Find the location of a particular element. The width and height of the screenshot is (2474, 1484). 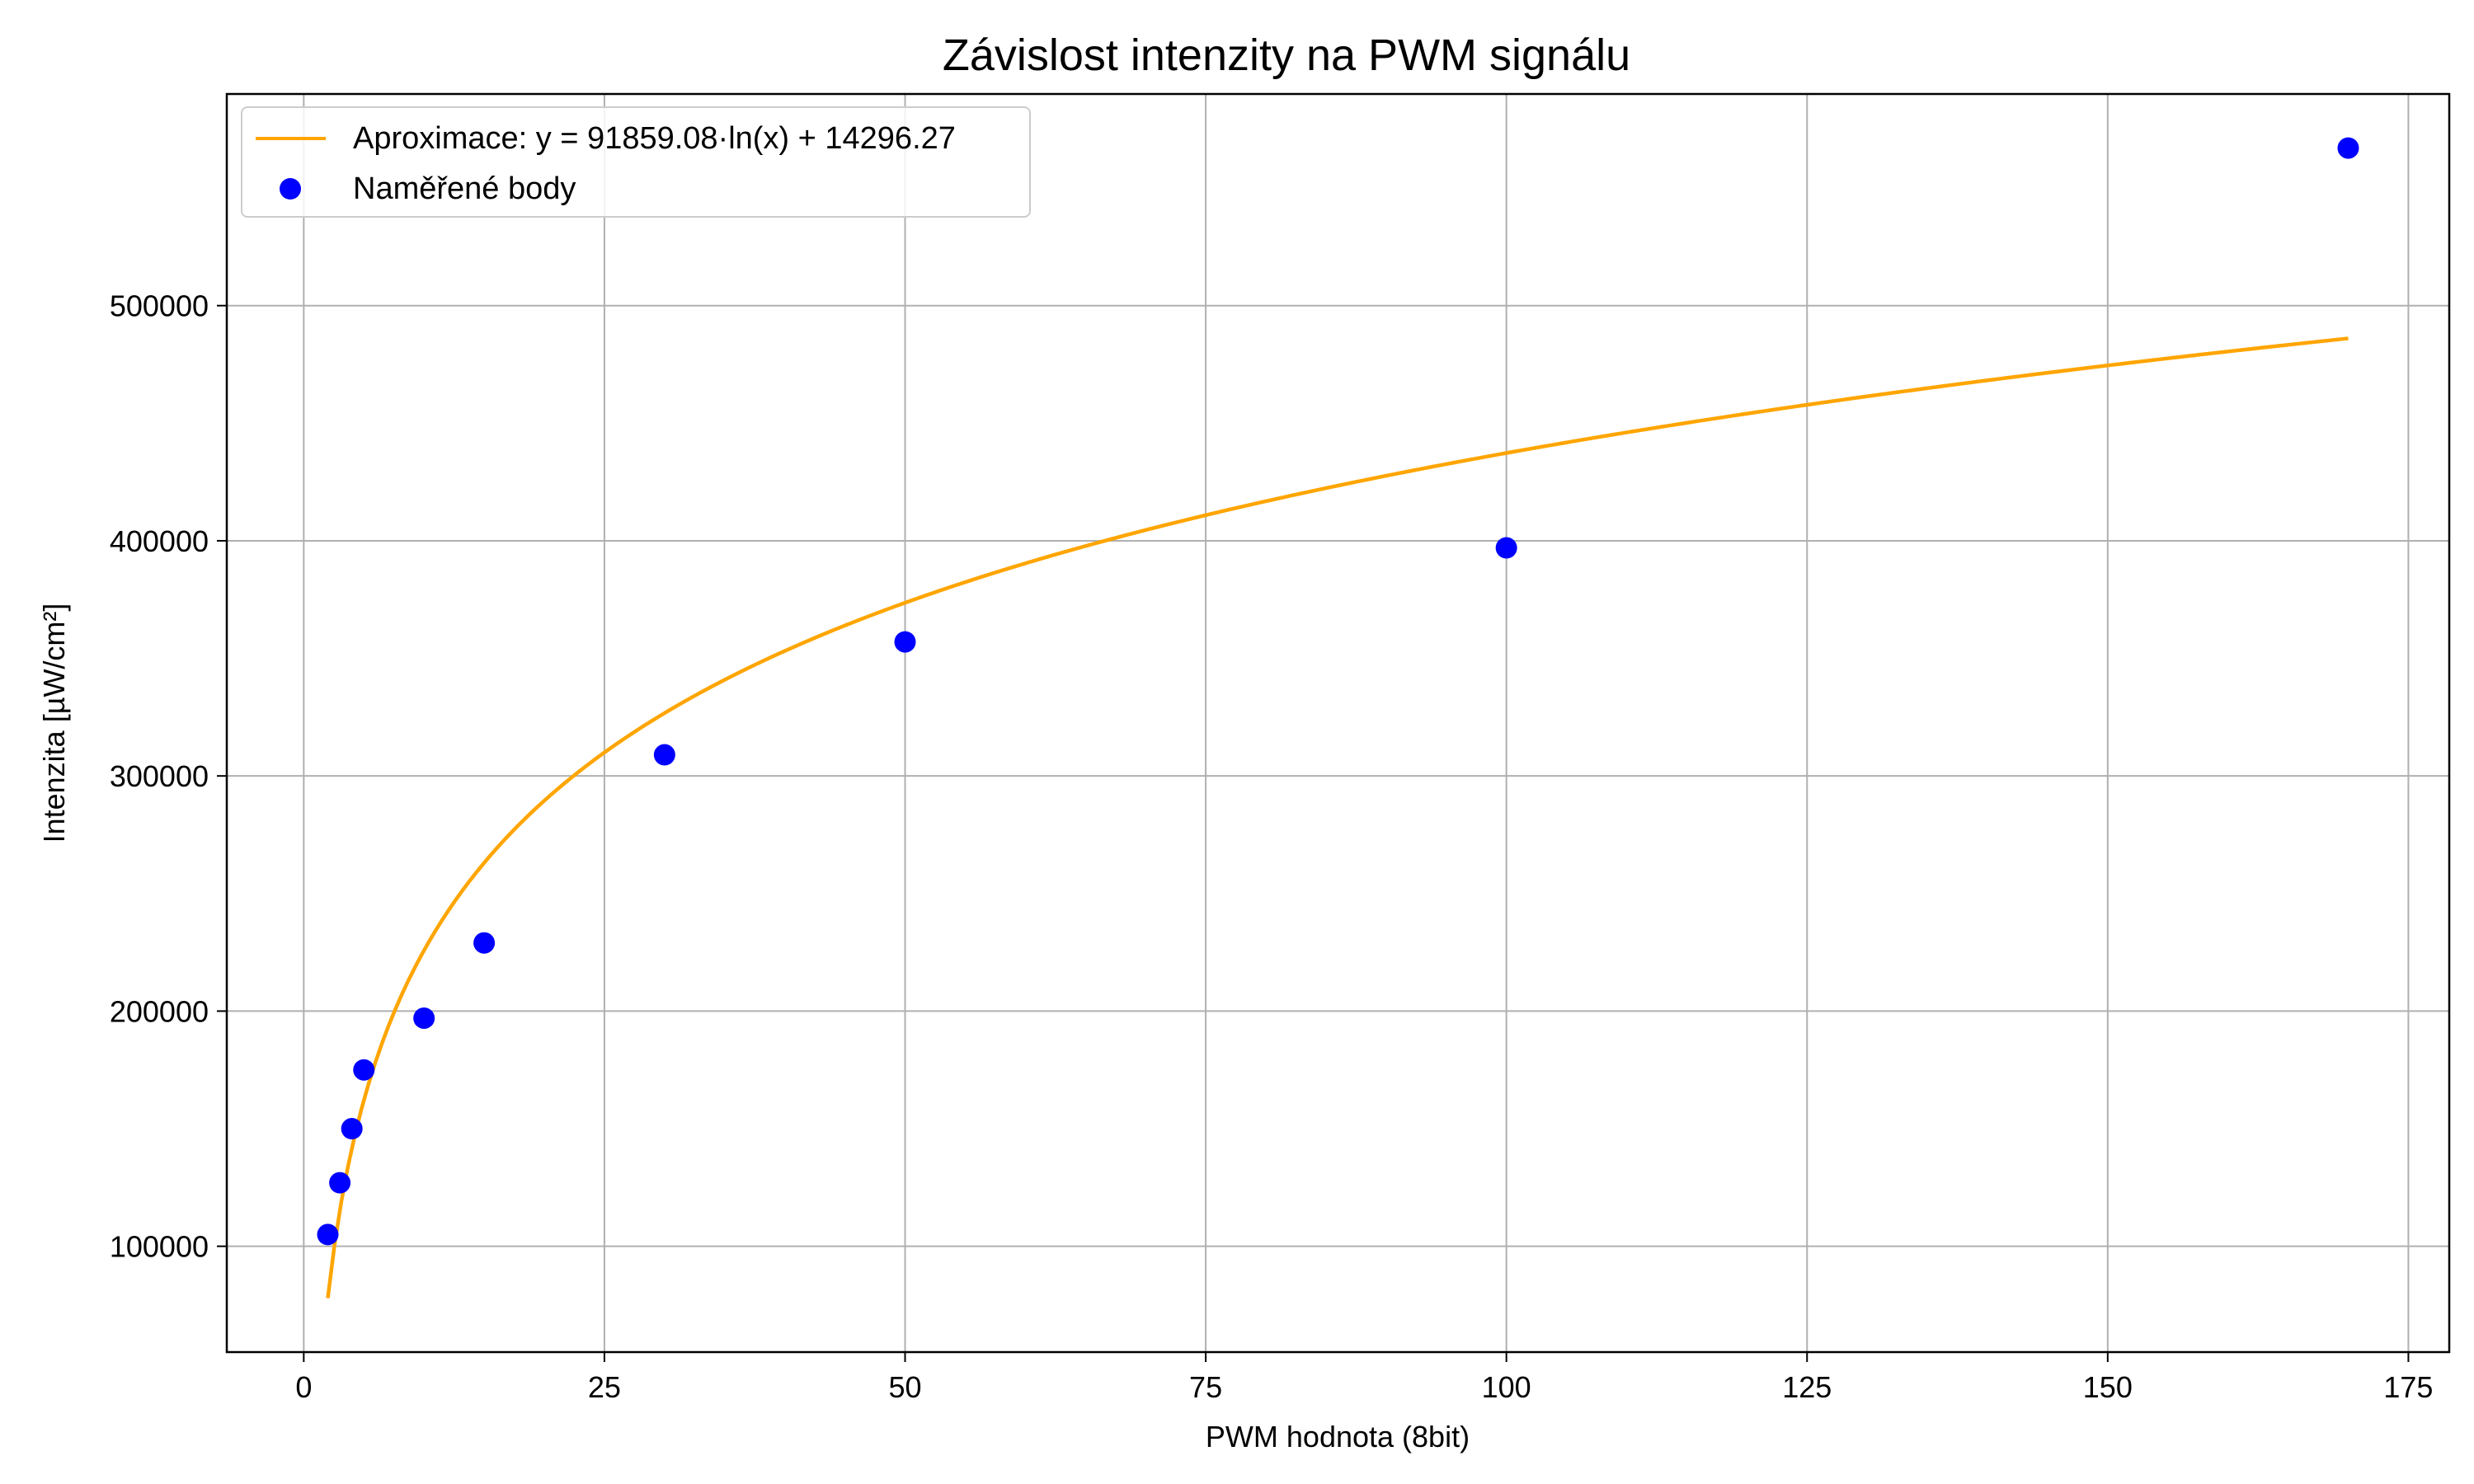

x-tick-label: 75 is located at coordinates (1205, 1387).